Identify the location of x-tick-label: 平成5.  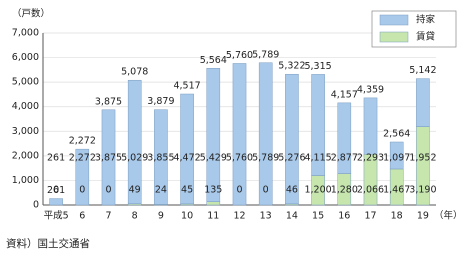
(56, 216).